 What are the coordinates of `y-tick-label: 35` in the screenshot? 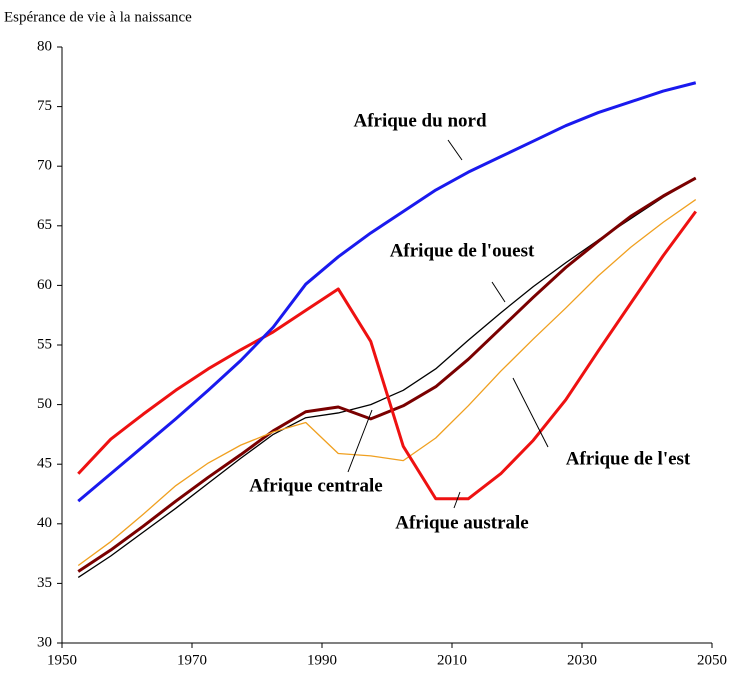 It's located at (44, 583).